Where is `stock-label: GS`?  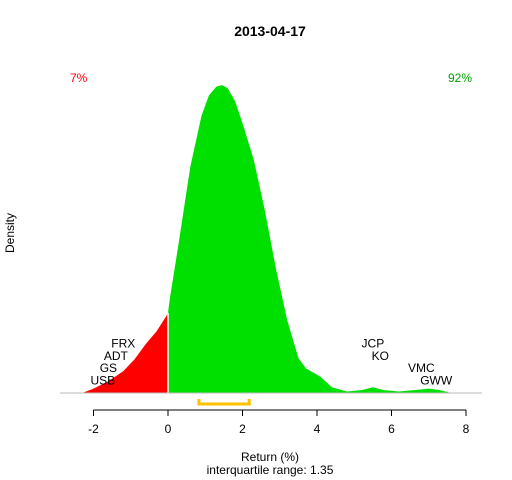
stock-label: GS is located at coordinates (108, 368).